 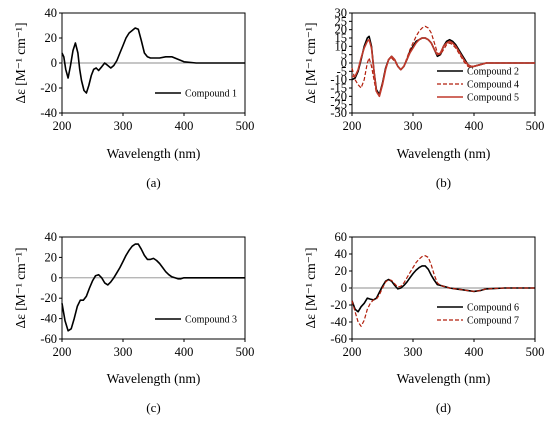 I want to click on y-tick-label: 15, so click(x=341, y=38).